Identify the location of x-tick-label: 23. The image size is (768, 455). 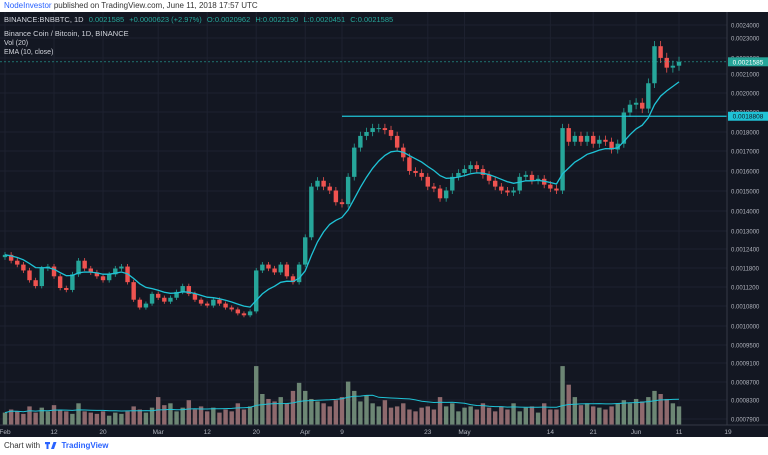
(428, 432).